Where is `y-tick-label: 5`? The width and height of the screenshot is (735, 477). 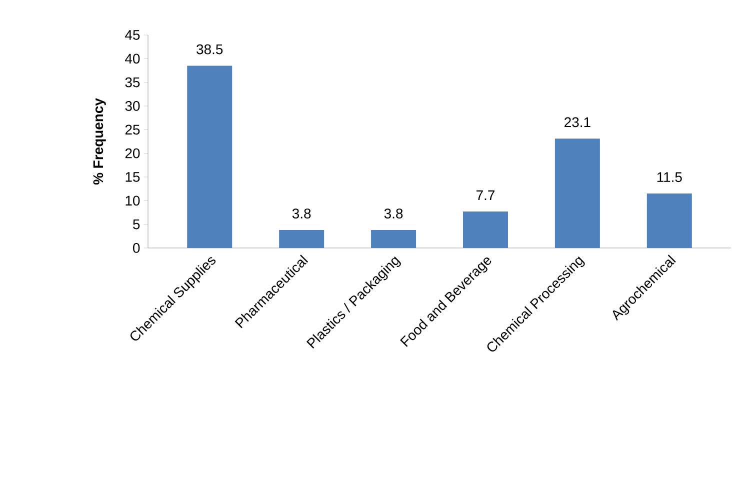 y-tick-label: 5 is located at coordinates (136, 224).